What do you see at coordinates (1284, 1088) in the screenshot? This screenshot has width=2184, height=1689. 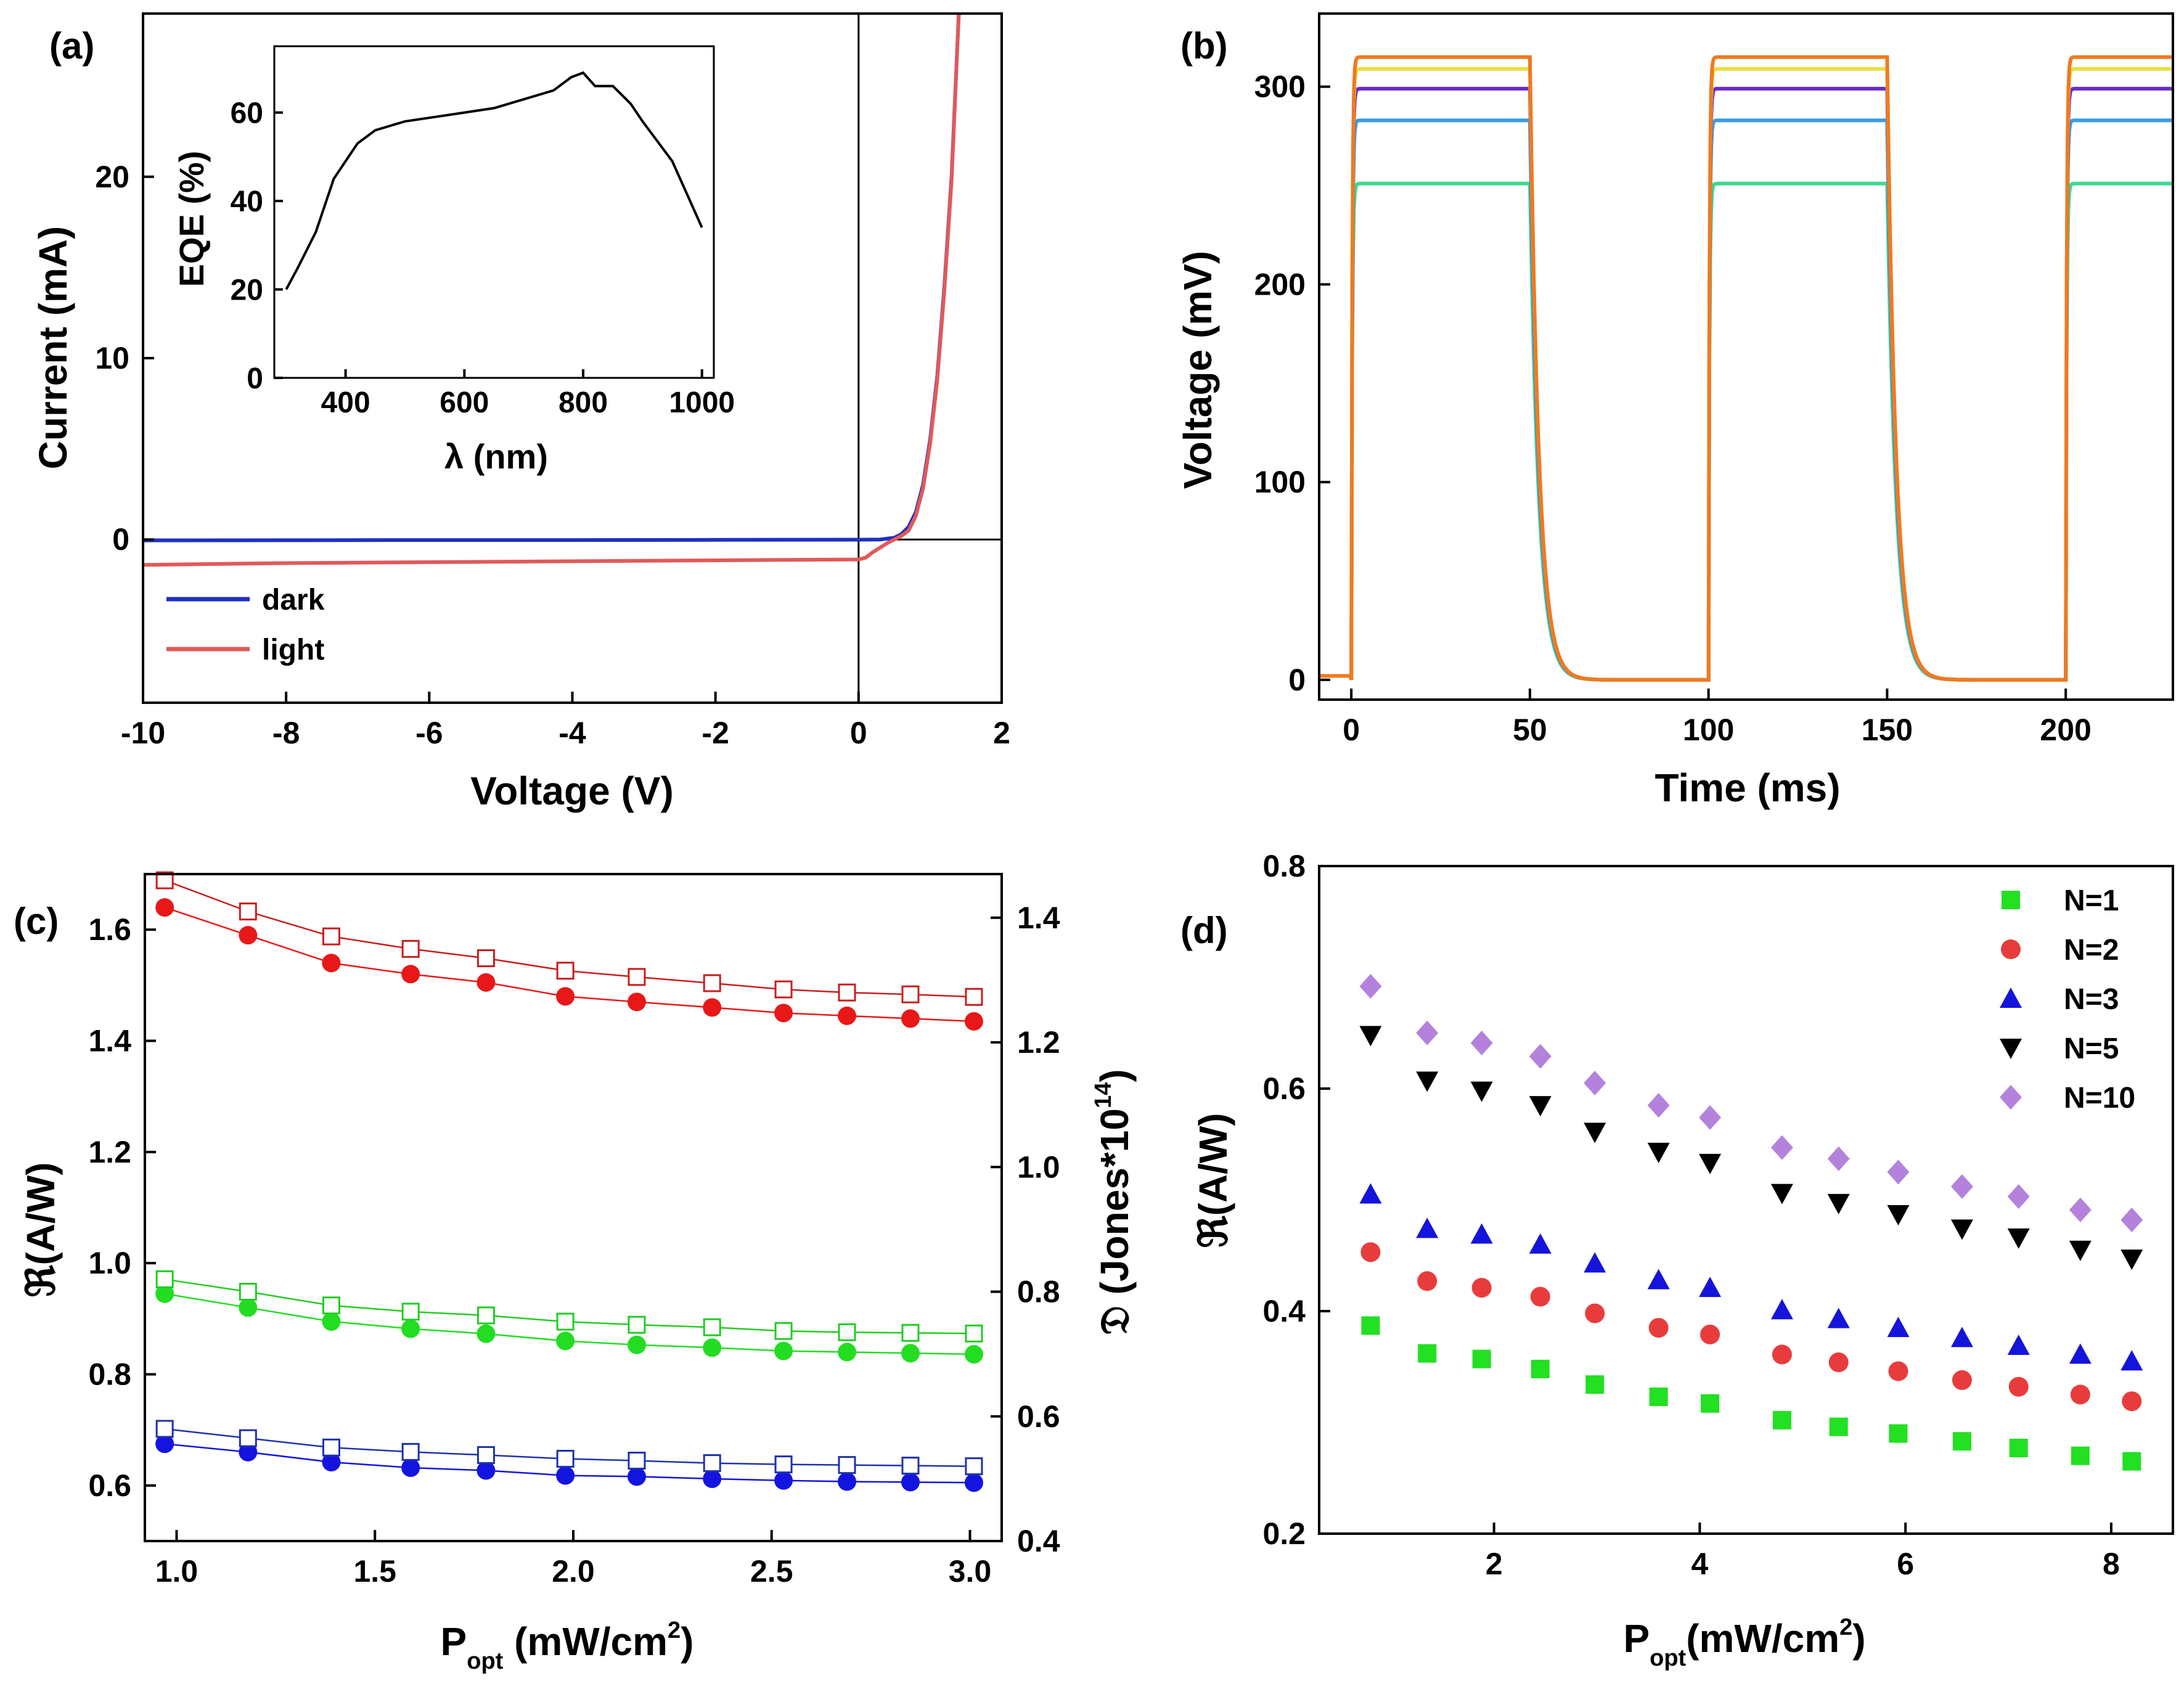 I see `panel-d-y-tick-label: 0.6` at bounding box center [1284, 1088].